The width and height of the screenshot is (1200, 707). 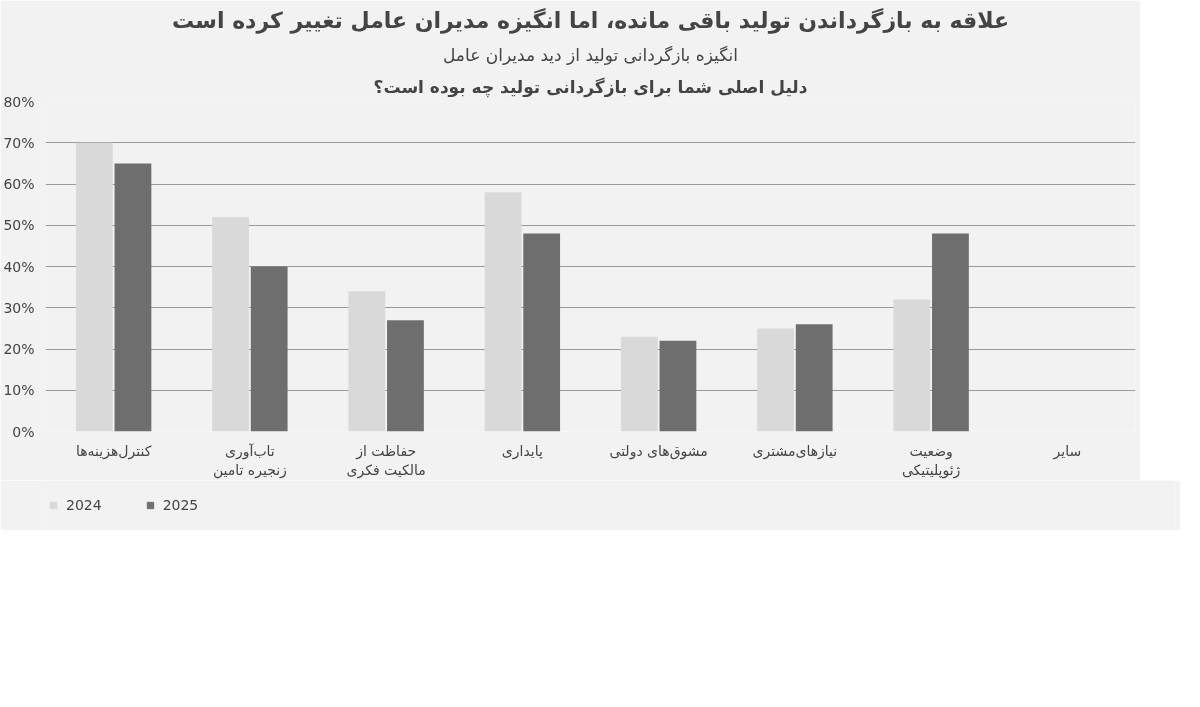 What do you see at coordinates (931, 460) in the screenshot?
I see `x-tick-label: وضعیت ژئوپلیتیکی` at bounding box center [931, 460].